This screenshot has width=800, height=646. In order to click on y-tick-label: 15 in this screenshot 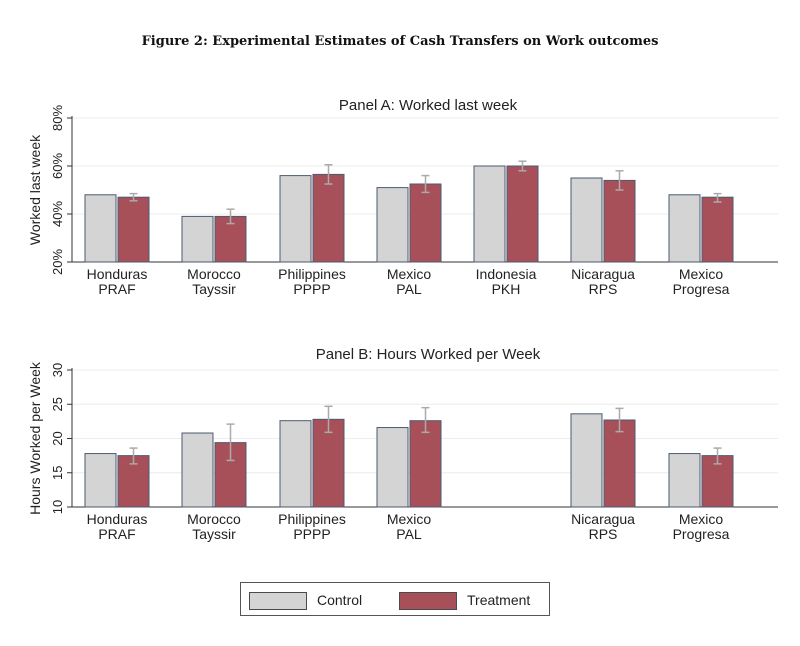, I will do `click(57, 473)`.